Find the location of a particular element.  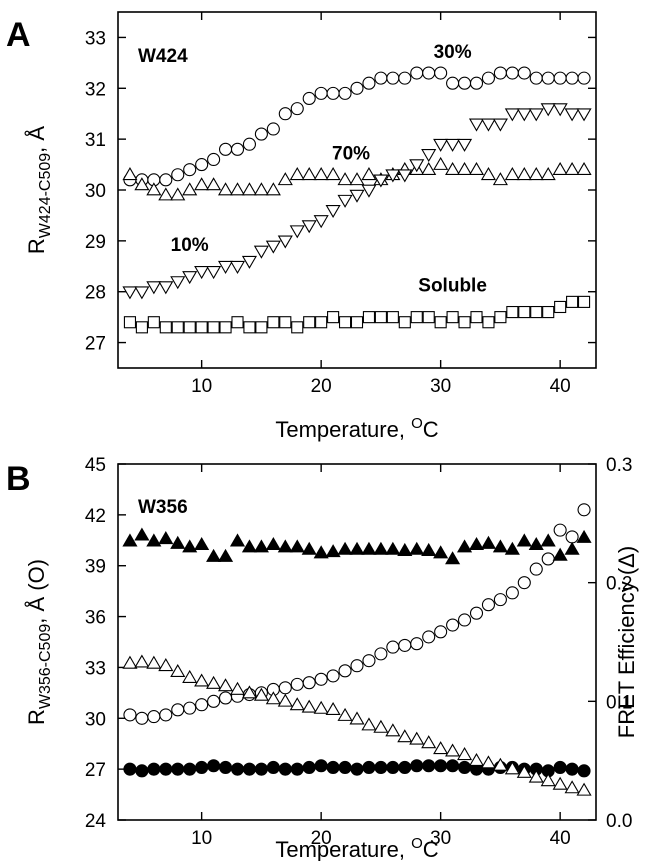

panel-a-xlabel-suffix: C is located at coordinates (431, 429).